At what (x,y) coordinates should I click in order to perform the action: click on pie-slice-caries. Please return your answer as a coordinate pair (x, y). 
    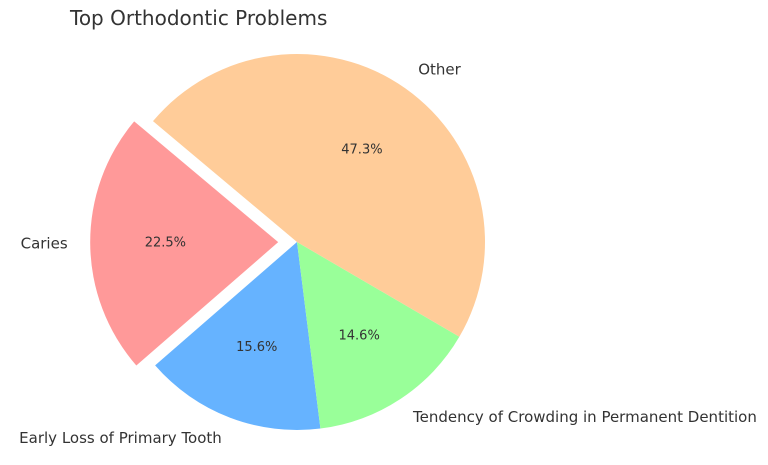
    Looking at the image, I should click on (184, 243).